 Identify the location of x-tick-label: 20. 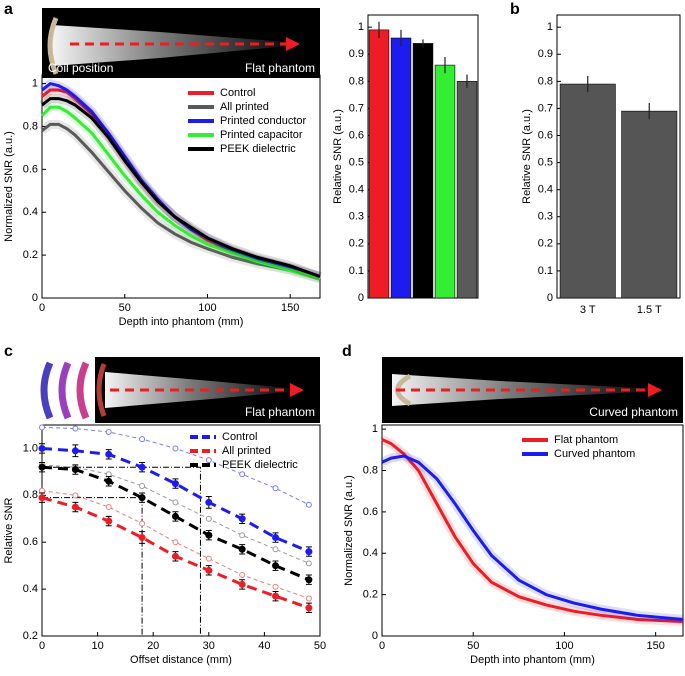
(153, 646).